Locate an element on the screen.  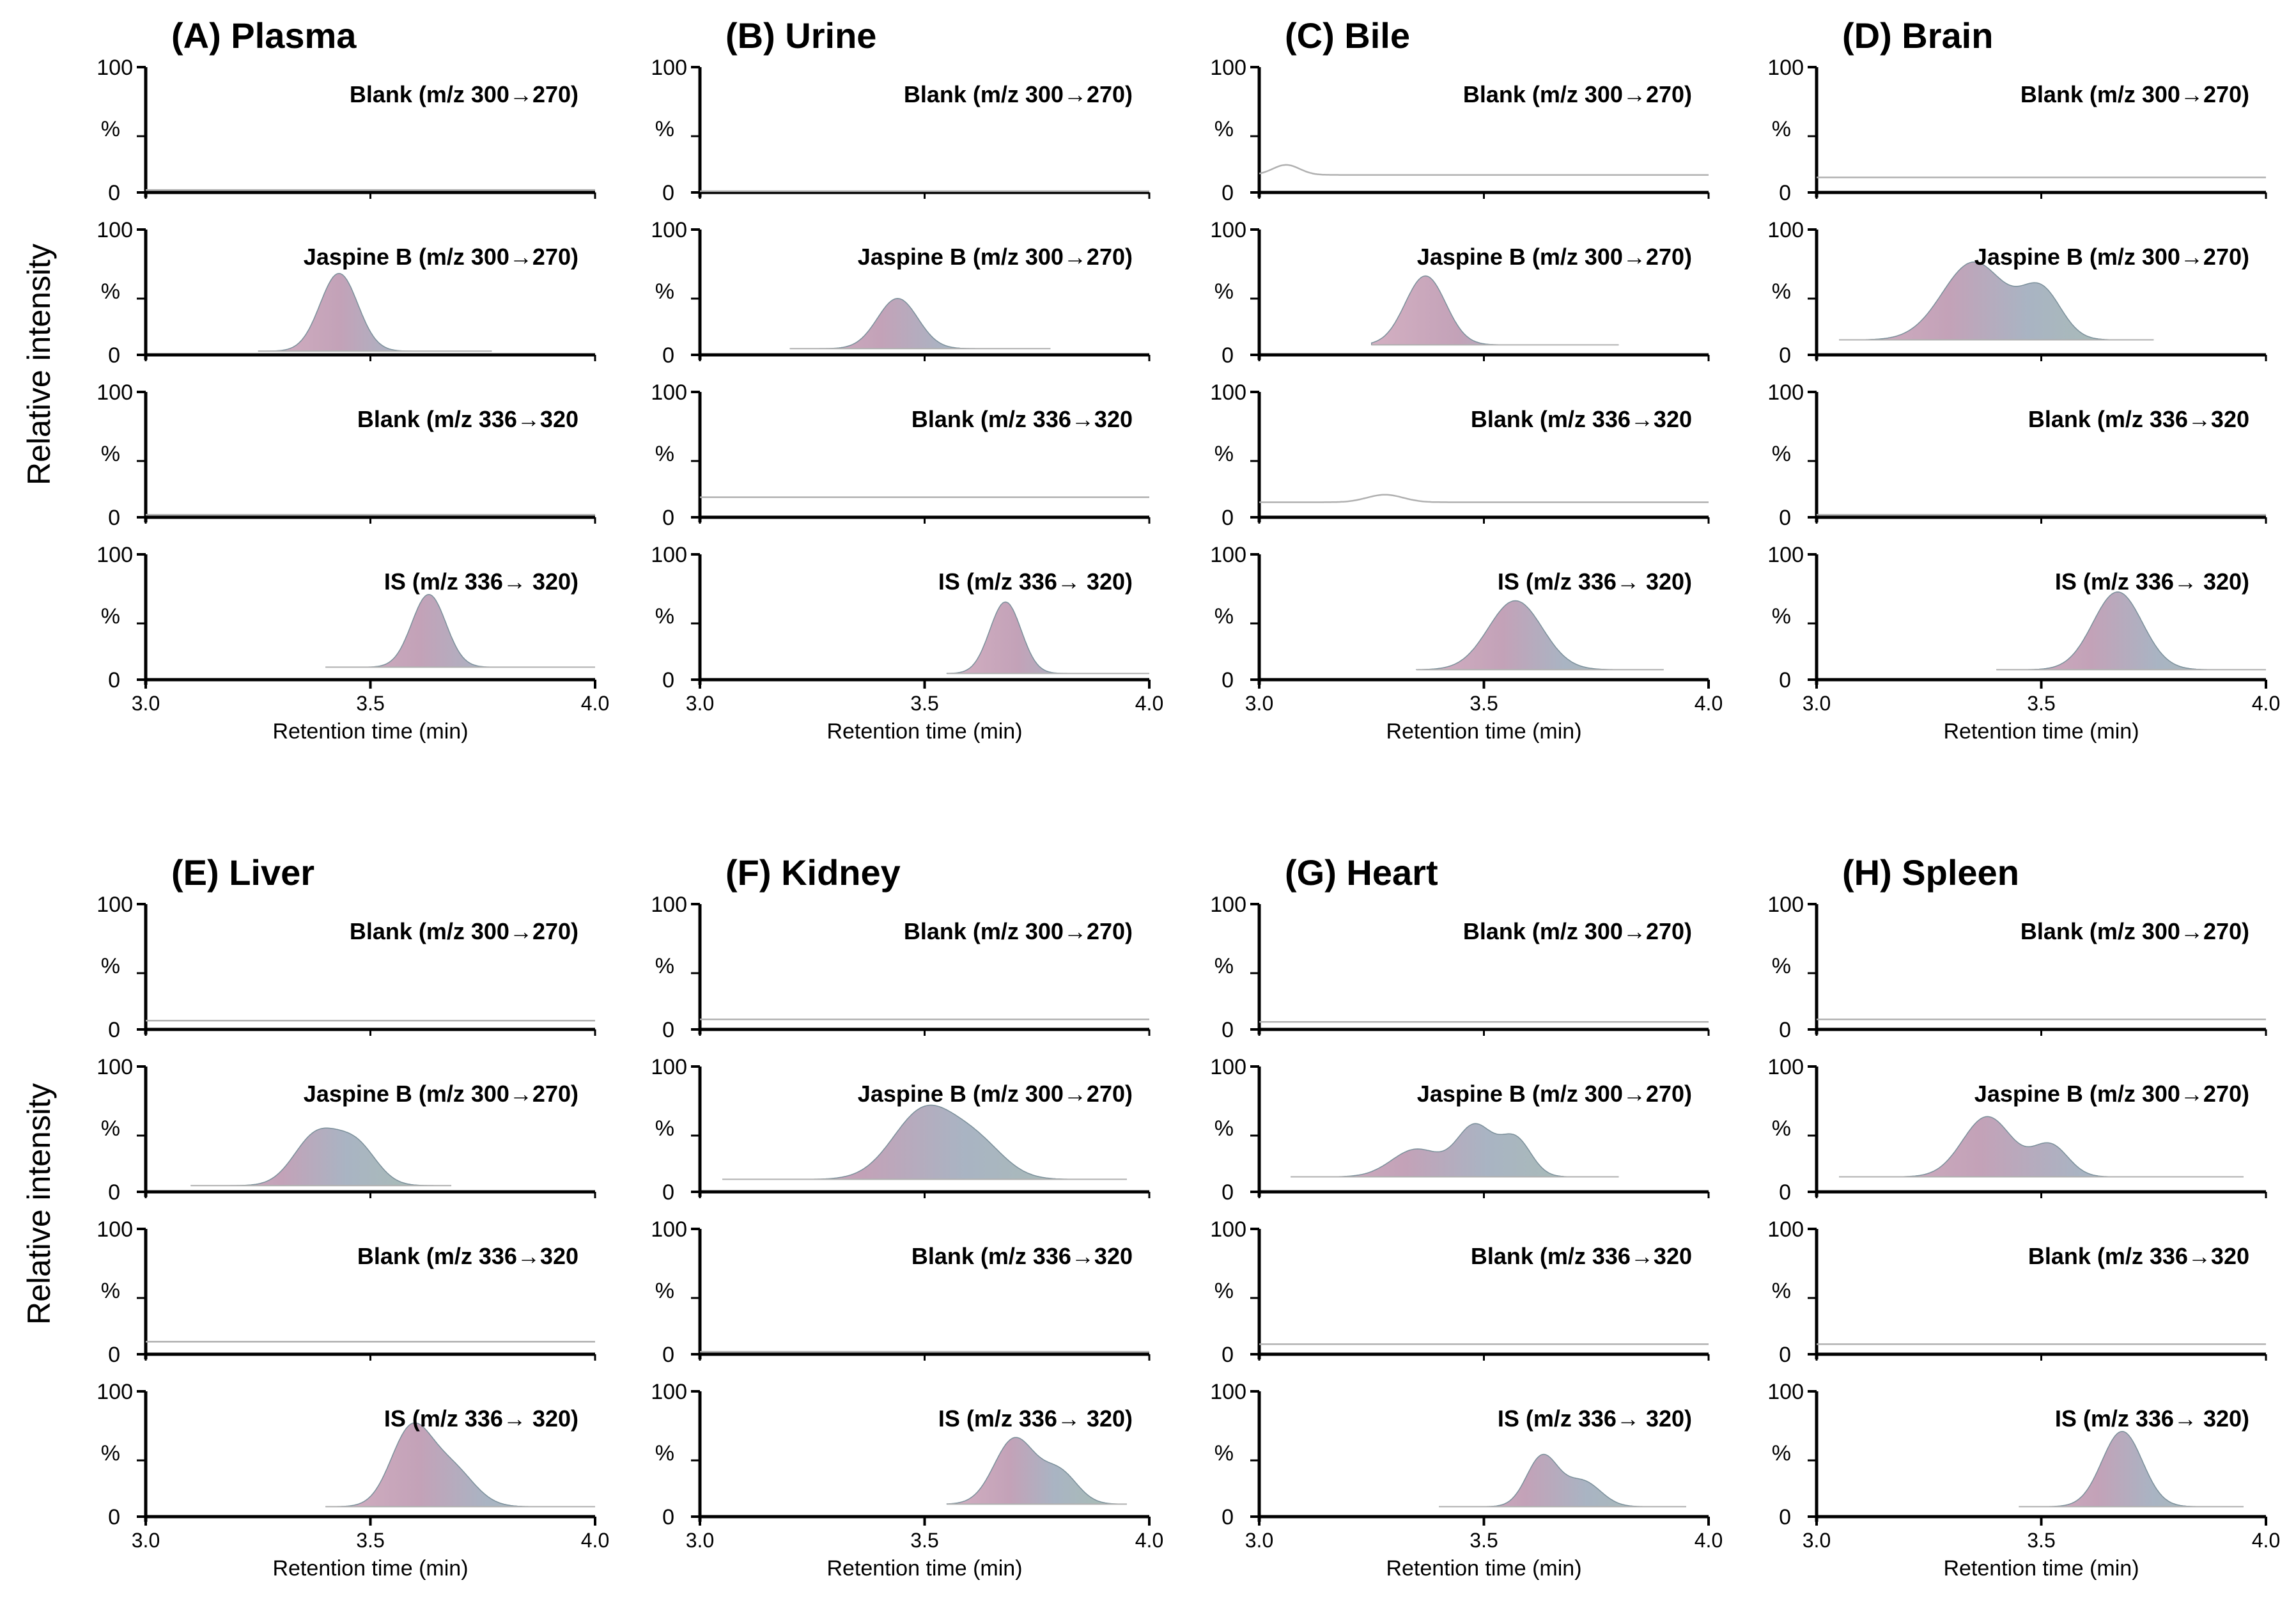
trace-label: Jaspine B (m/z 300→270) is located at coordinates (995, 1094).